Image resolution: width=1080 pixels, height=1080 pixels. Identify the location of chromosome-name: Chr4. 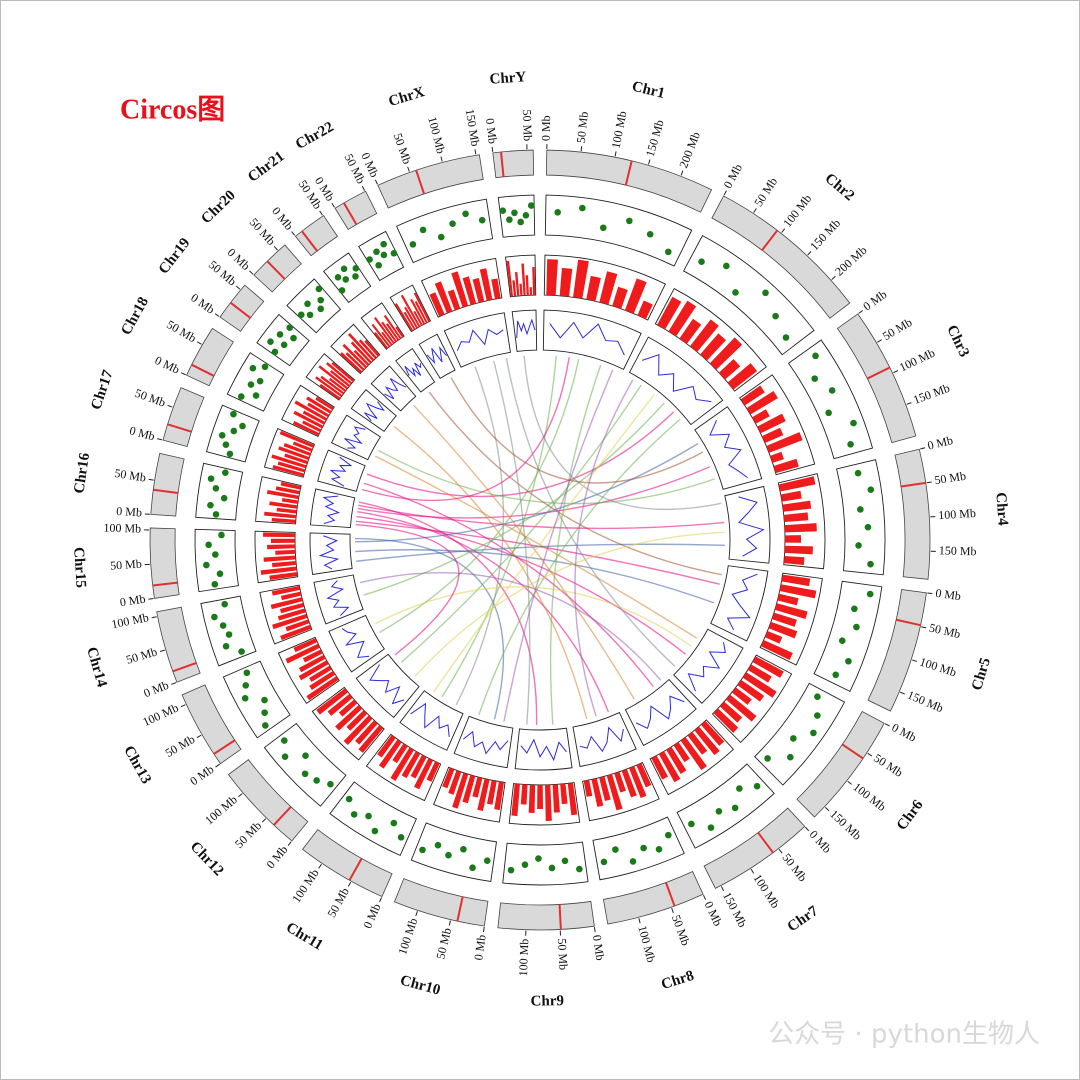
(1001, 509).